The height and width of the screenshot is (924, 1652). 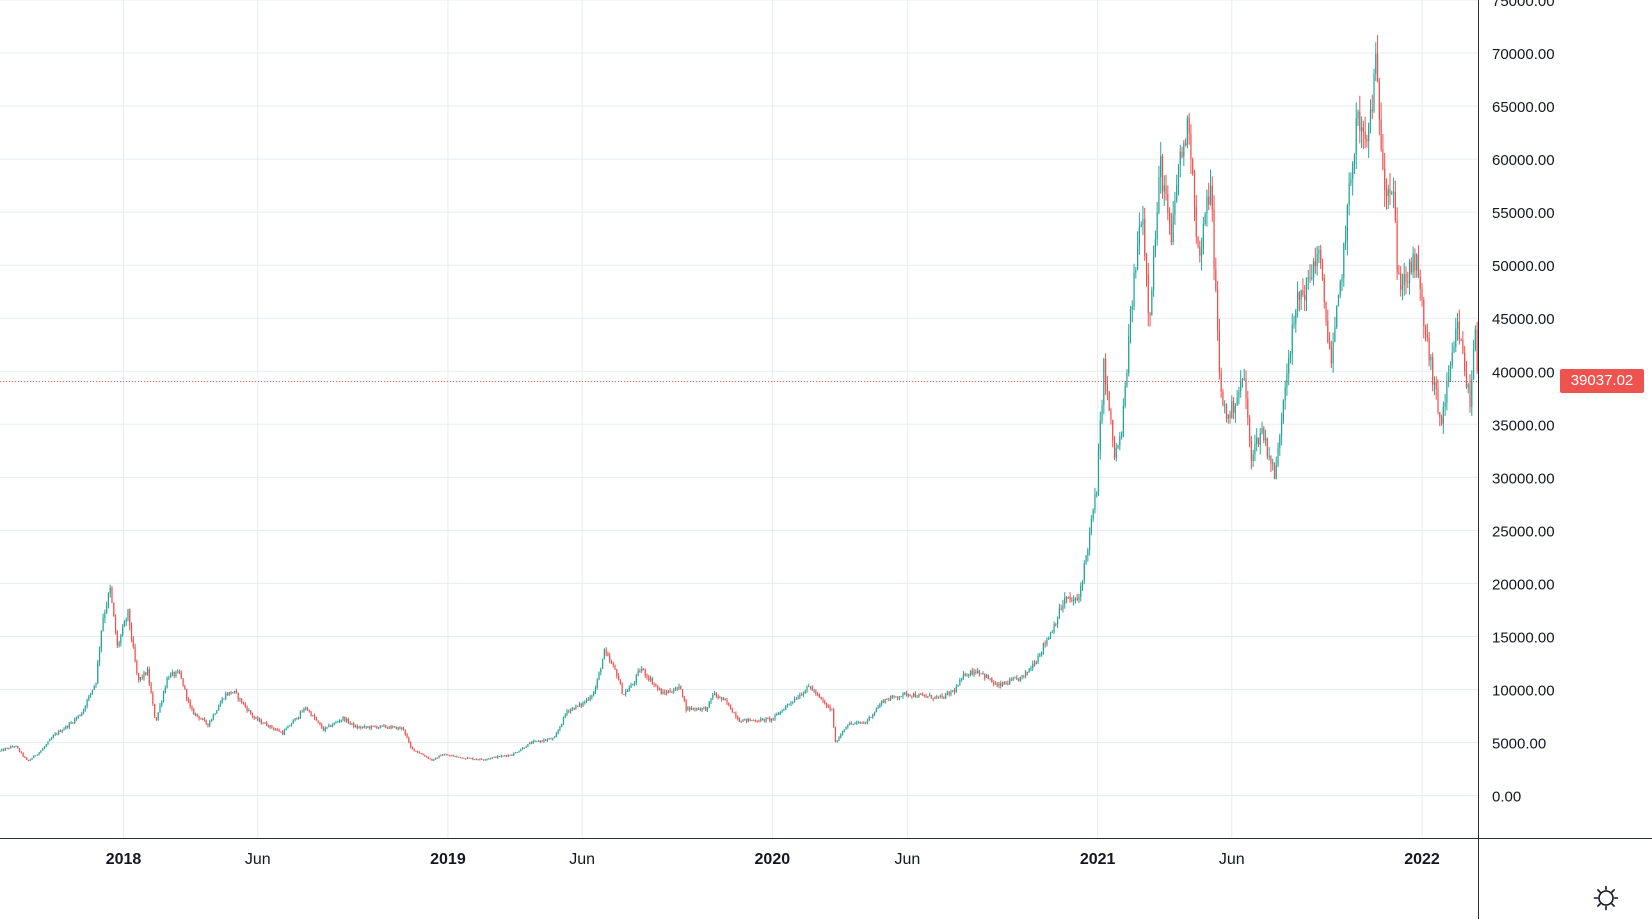 I want to click on y-tick-label: 0.00, so click(x=1506, y=797).